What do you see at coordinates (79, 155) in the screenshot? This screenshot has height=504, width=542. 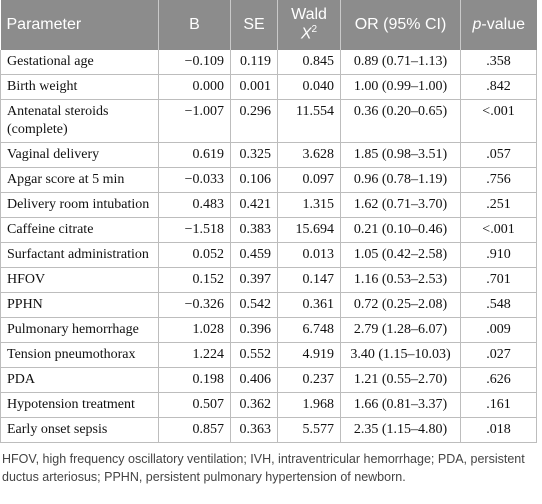 I see `row-label: Vaginal delivery` at bounding box center [79, 155].